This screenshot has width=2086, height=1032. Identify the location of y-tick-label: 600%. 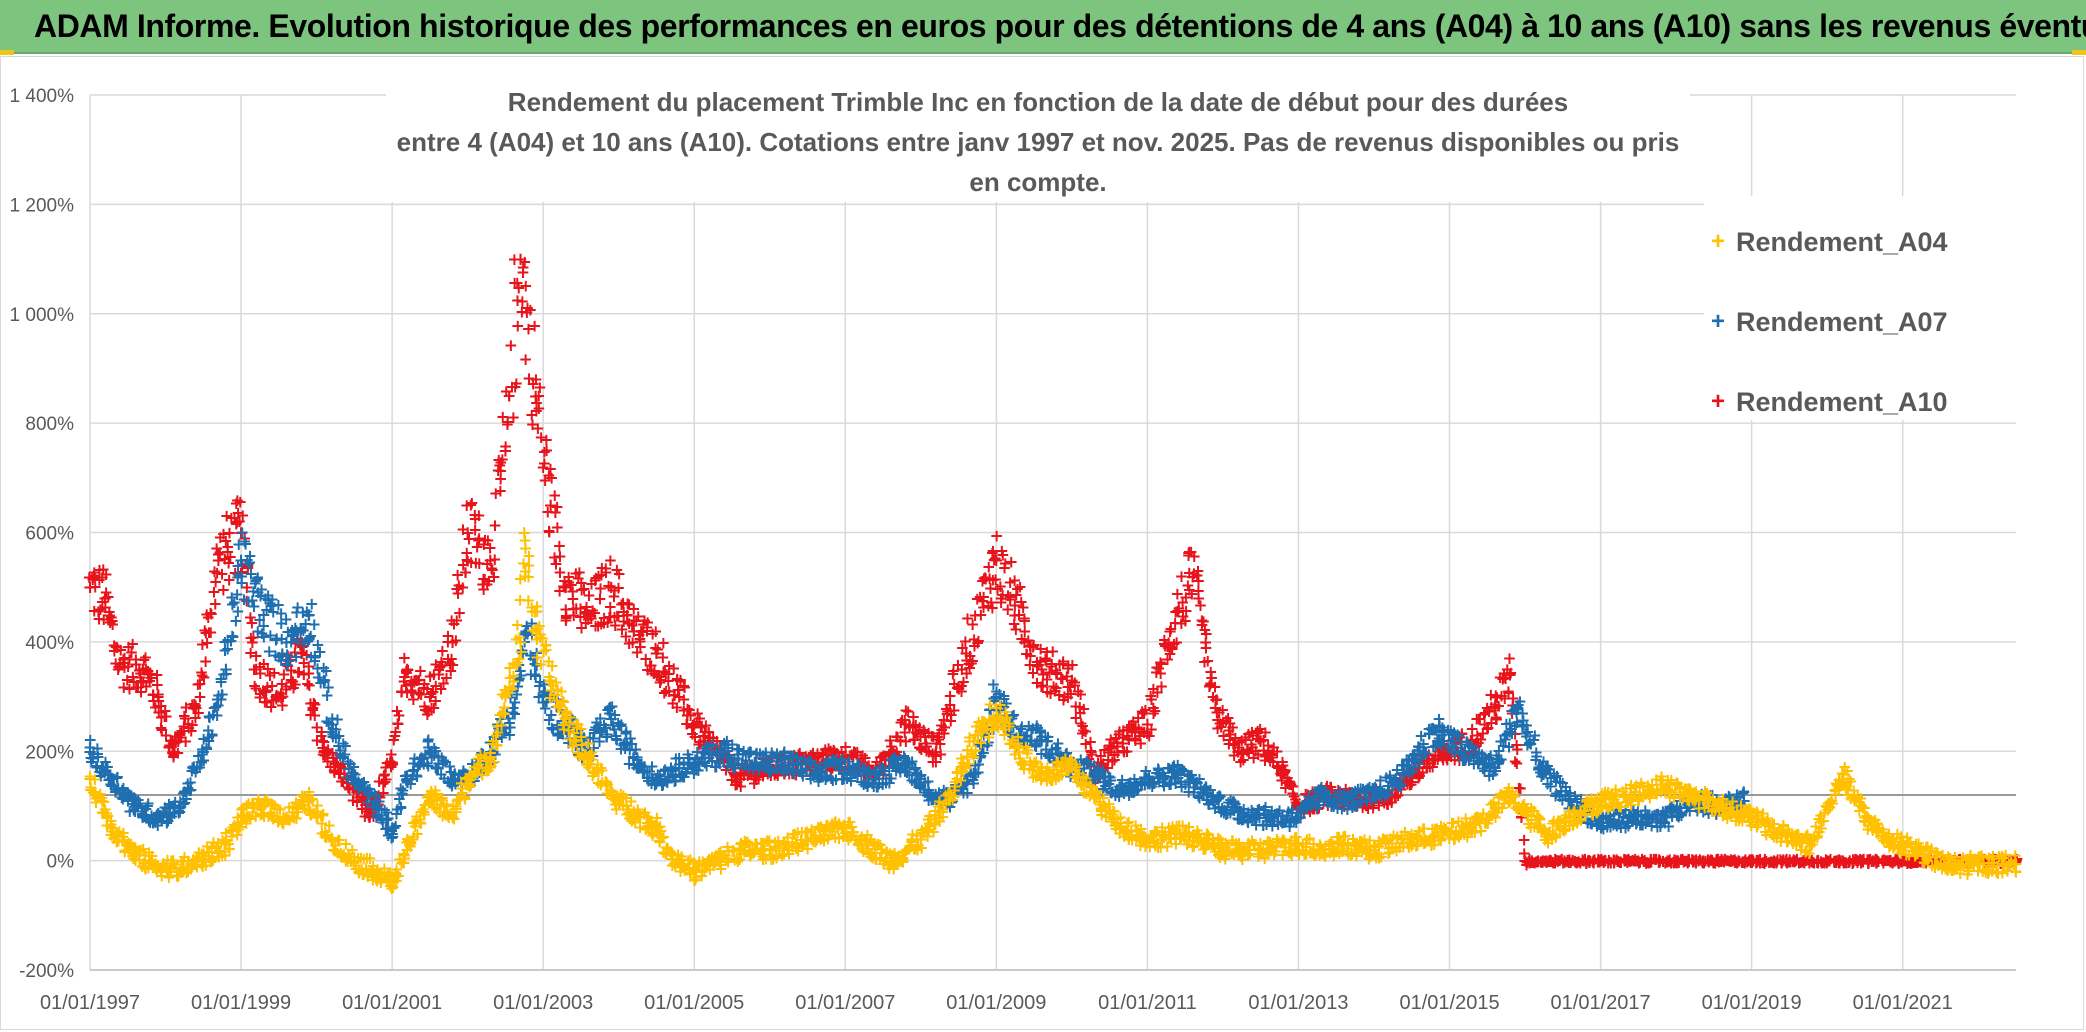
(49, 534).